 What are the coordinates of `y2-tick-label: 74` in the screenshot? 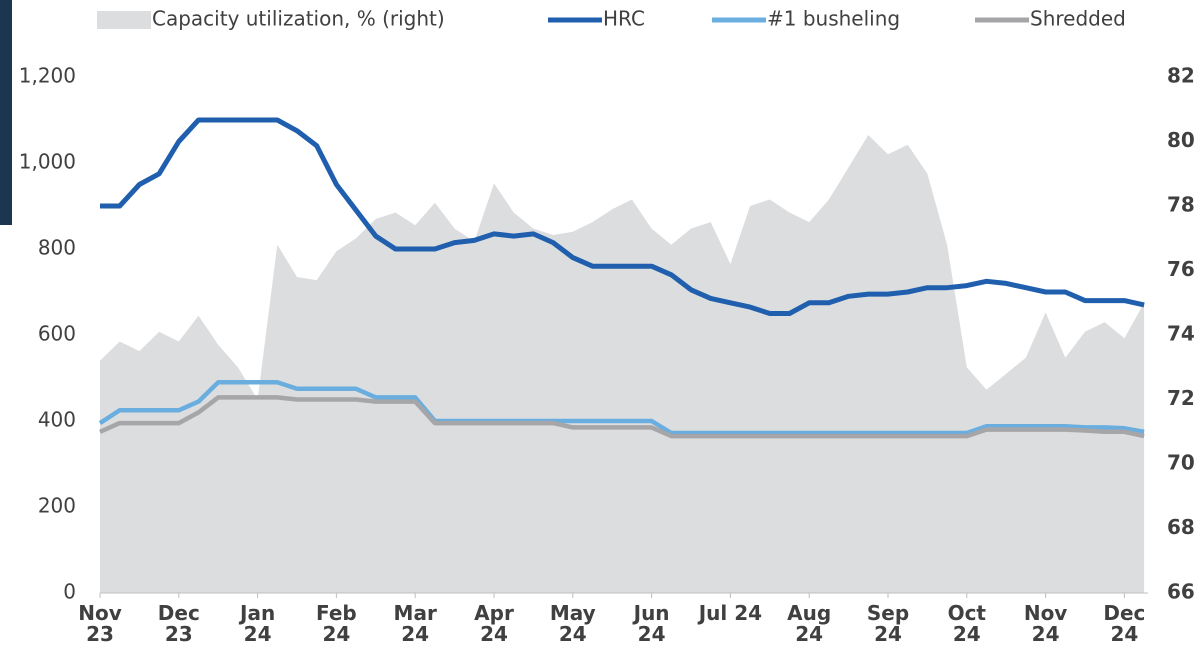 It's located at (1181, 334).